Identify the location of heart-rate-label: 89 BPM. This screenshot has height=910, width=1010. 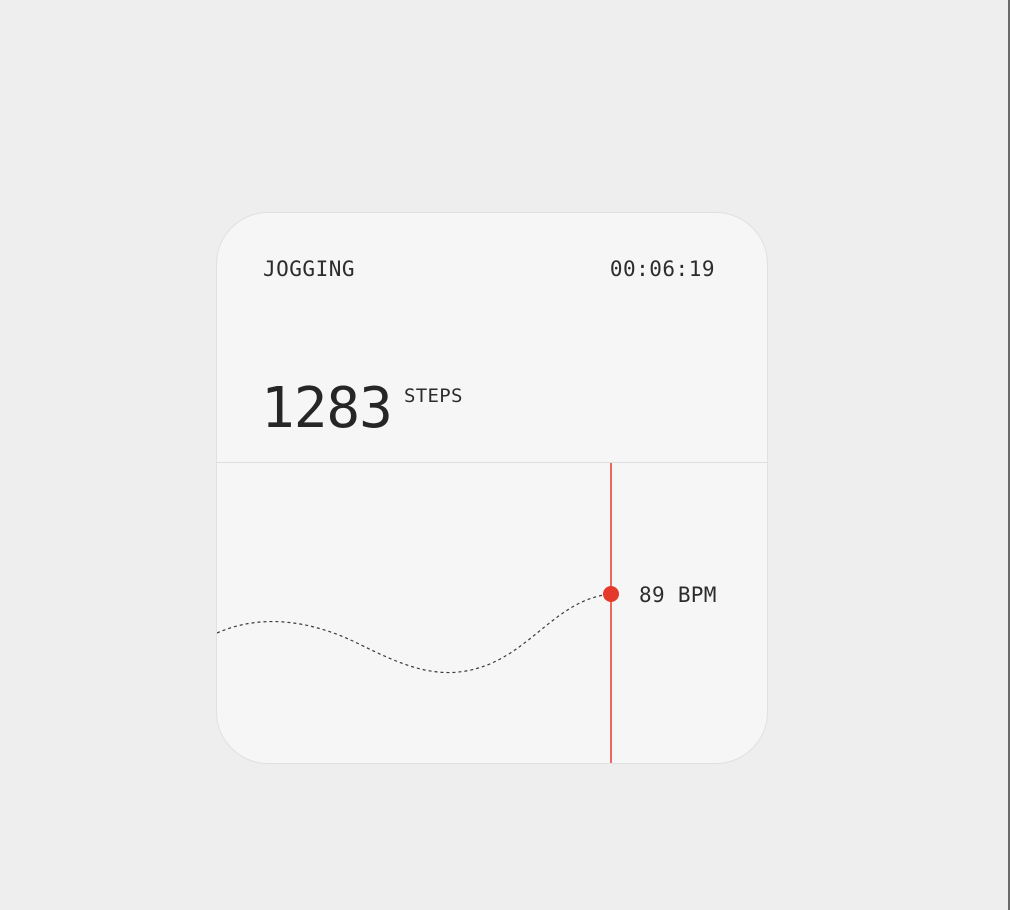
(678, 595).